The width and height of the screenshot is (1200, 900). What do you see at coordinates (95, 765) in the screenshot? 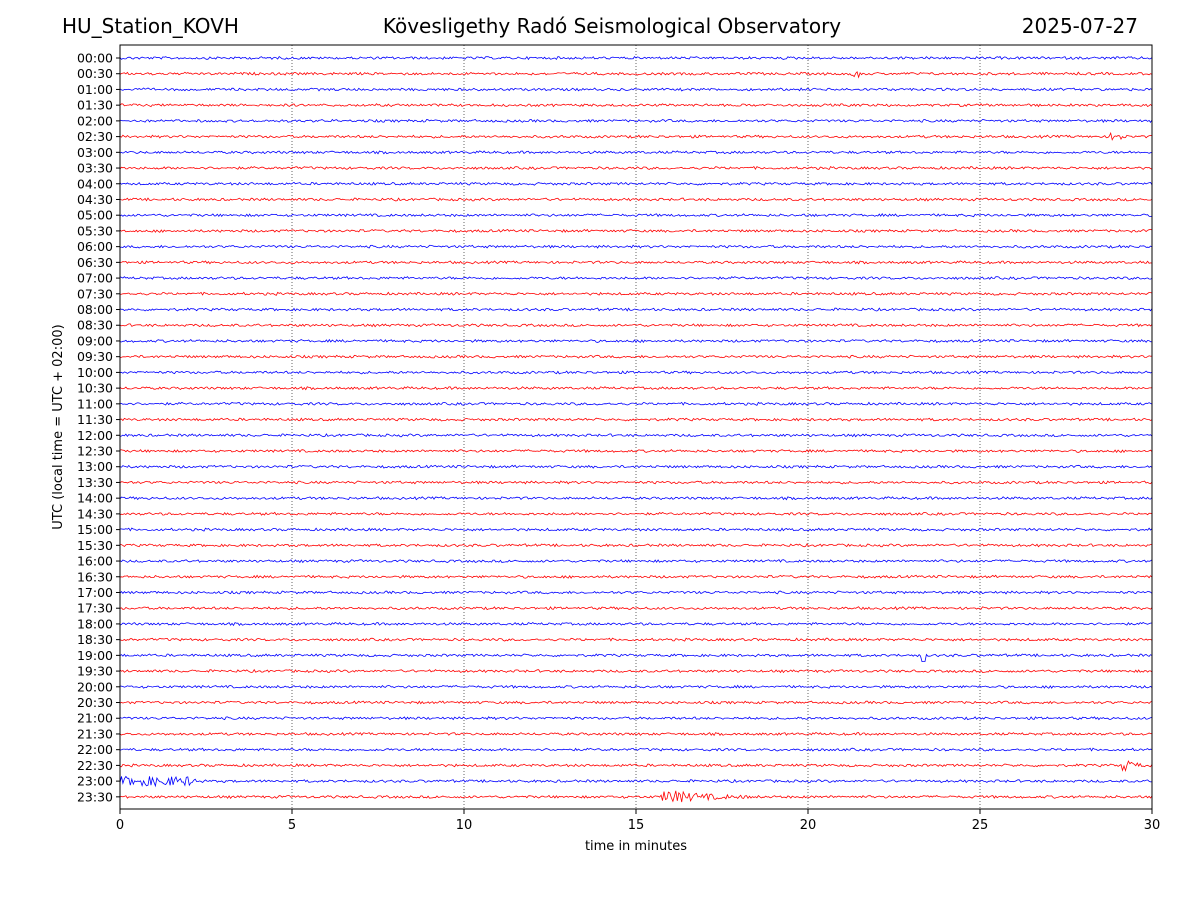
I see `y-tick-label: 22:30` at bounding box center [95, 765].